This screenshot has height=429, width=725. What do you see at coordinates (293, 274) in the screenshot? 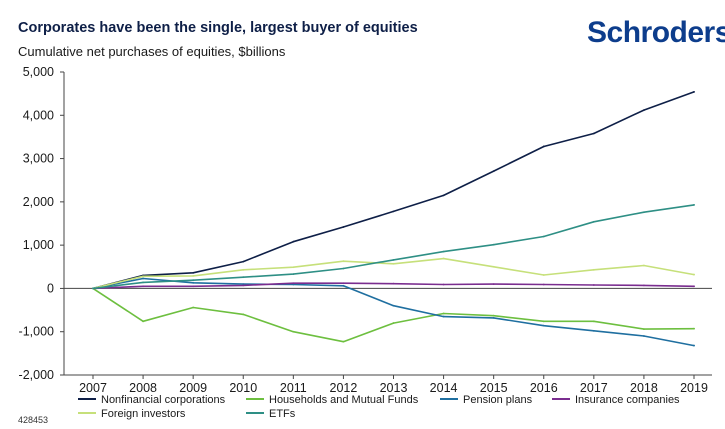
I see `data-point-etfs-2011` at bounding box center [293, 274].